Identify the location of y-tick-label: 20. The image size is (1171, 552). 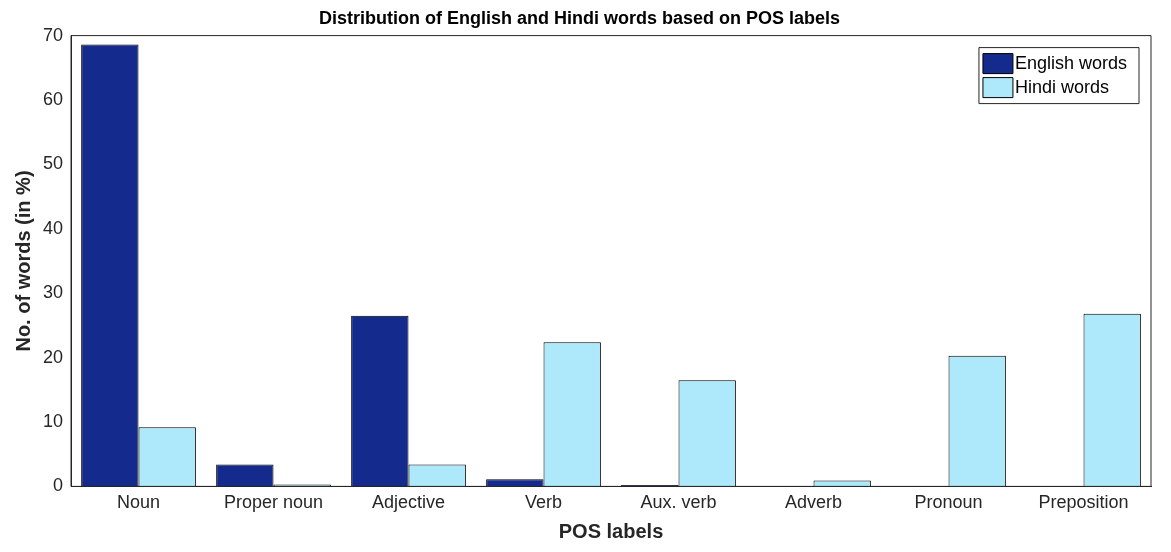
(53, 356).